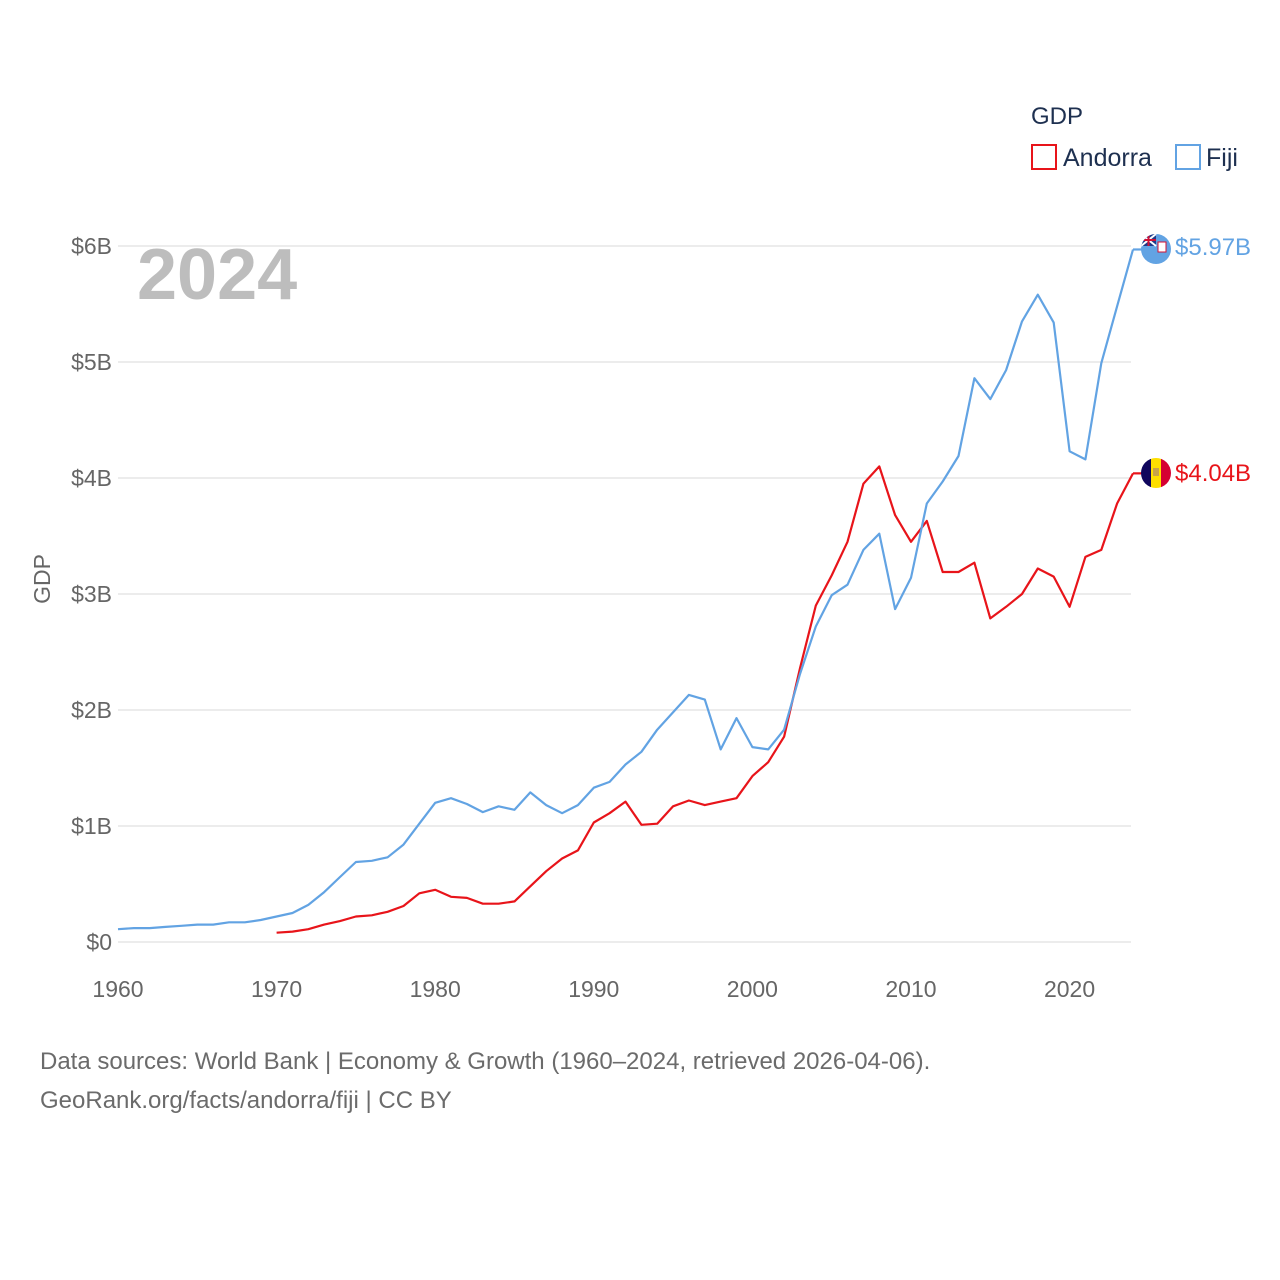  I want to click on x-axis: 1960 1970 1980 1990 2000 2010 2020, so click(593, 989).